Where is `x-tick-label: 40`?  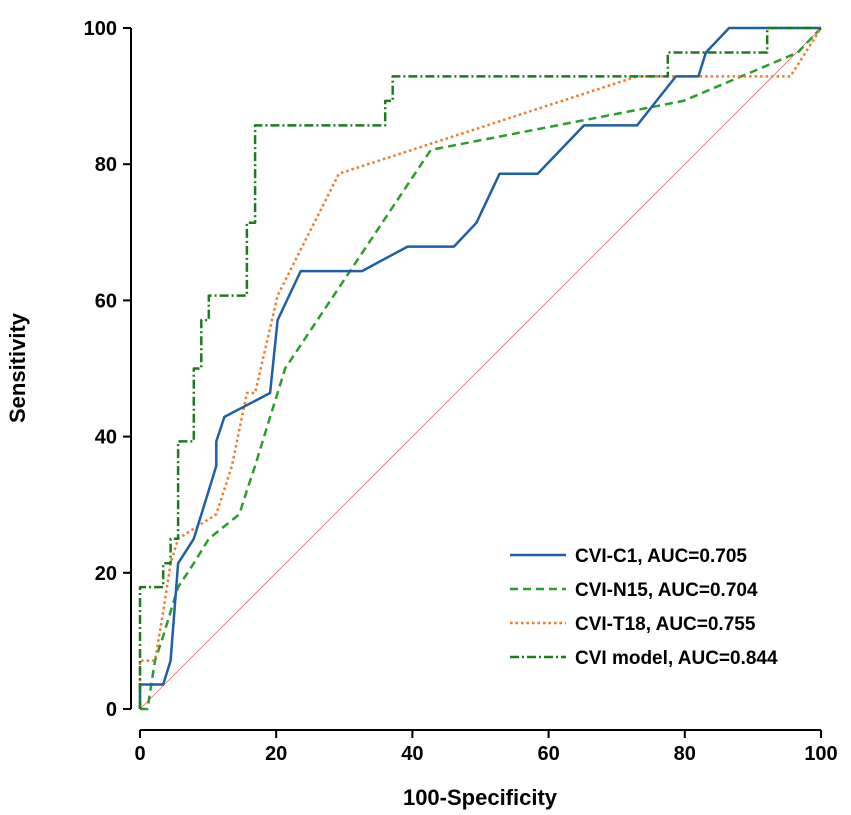 x-tick-label: 40 is located at coordinates (412, 754).